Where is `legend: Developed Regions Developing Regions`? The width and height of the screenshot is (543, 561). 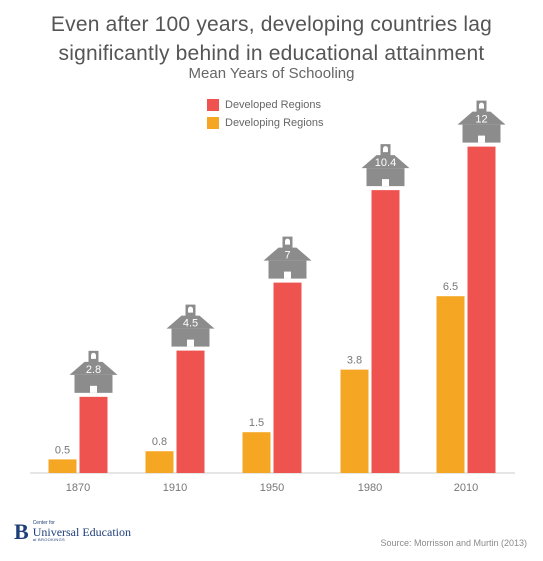 legend: Developed Regions Developing Regions is located at coordinates (265, 114).